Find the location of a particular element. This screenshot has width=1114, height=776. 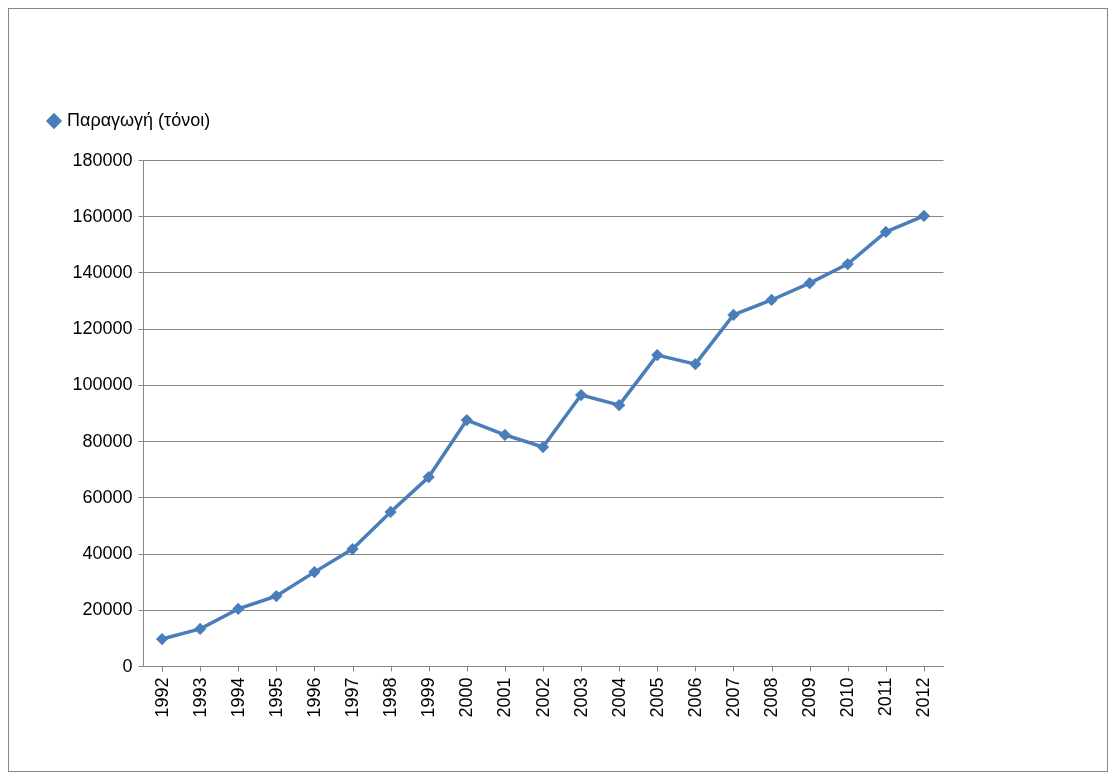

x-tick-label: 1993 is located at coordinates (199, 697).